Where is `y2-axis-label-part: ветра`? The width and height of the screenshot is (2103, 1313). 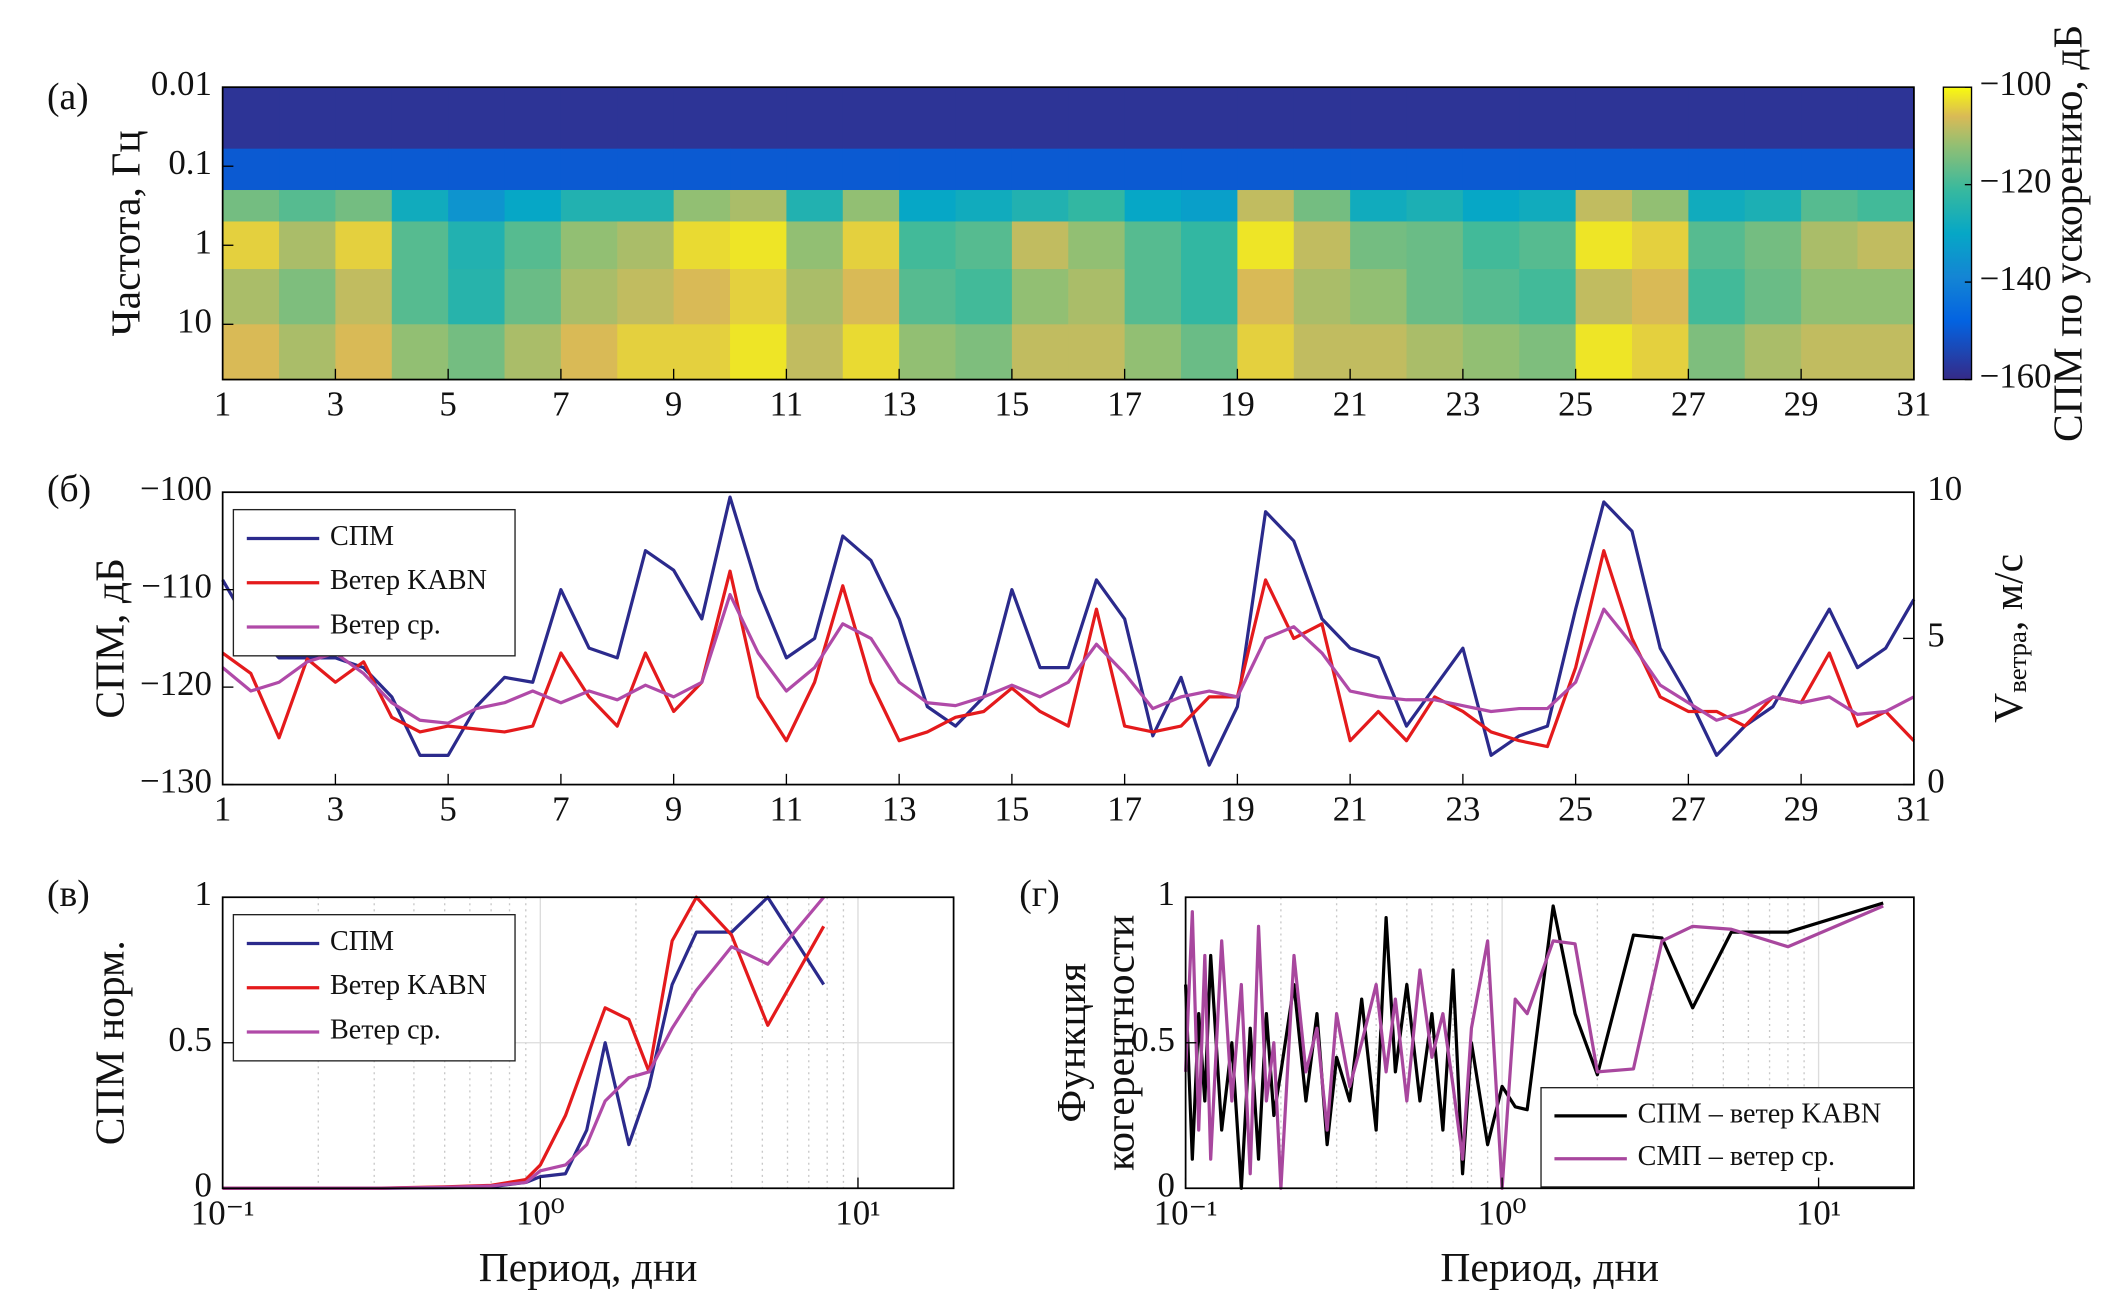
y2-axis-label-part: ветра is located at coordinates (2017, 662).